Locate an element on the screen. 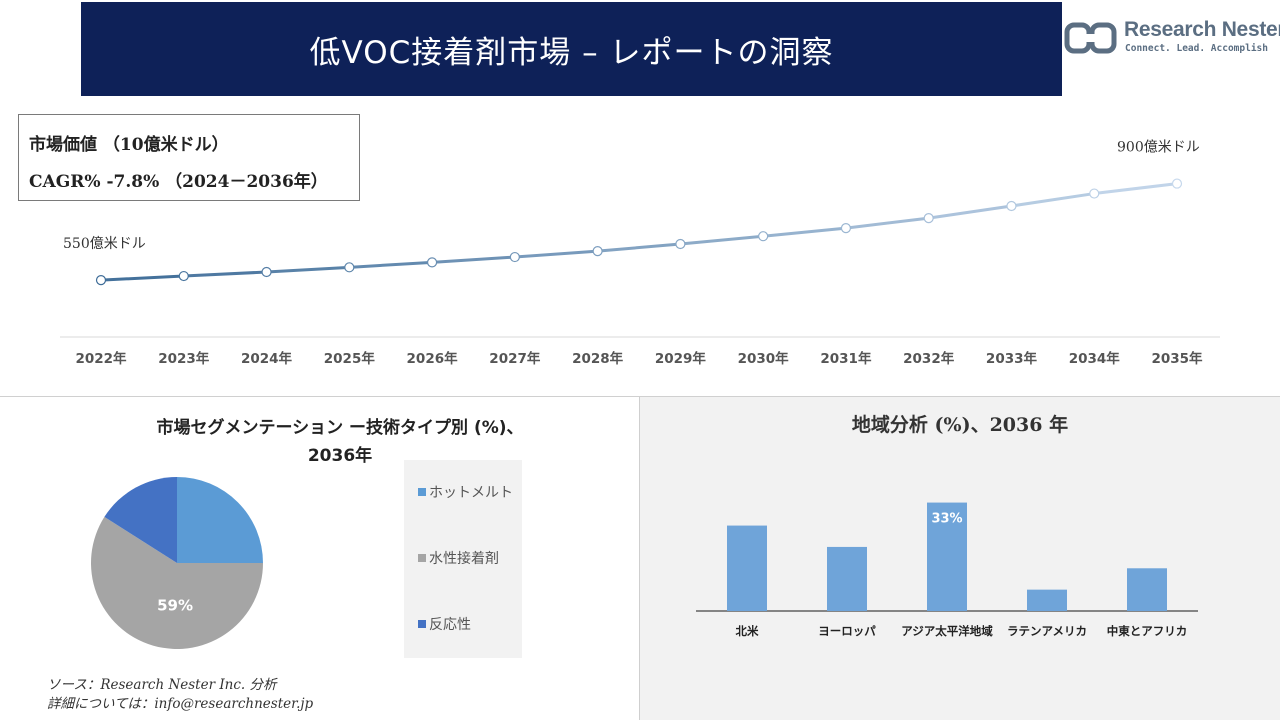 This screenshot has height=720, width=1280. value-annotation: 900億米ドル is located at coordinates (1158, 148).